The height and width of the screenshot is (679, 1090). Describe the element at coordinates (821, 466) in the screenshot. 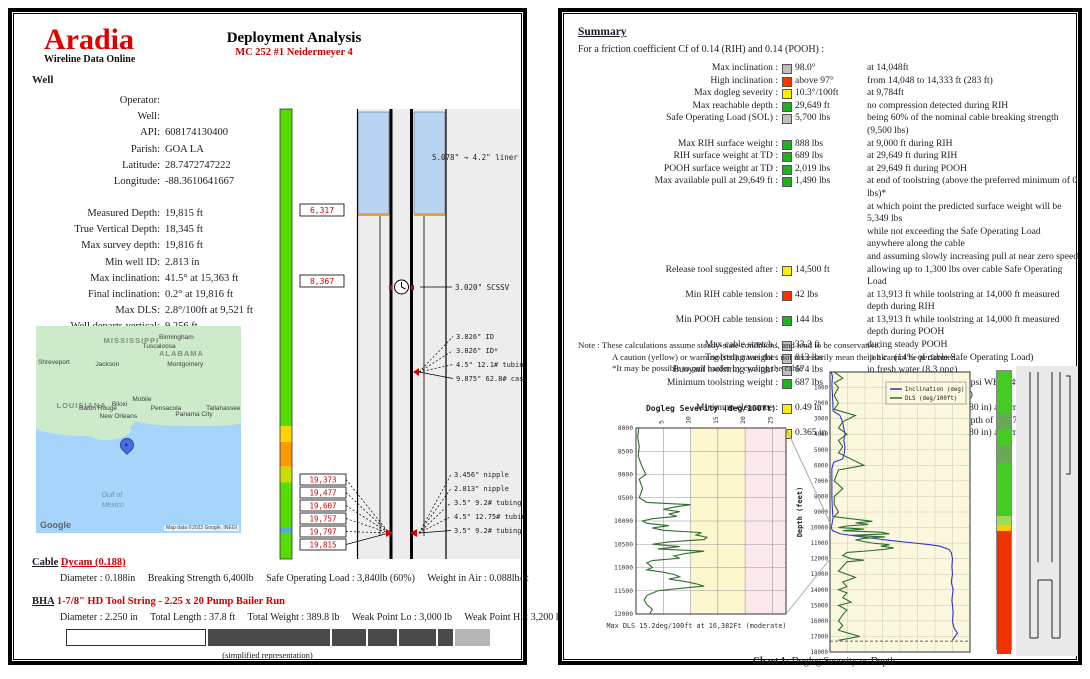

I see `y-tick-label: 6000` at that location.